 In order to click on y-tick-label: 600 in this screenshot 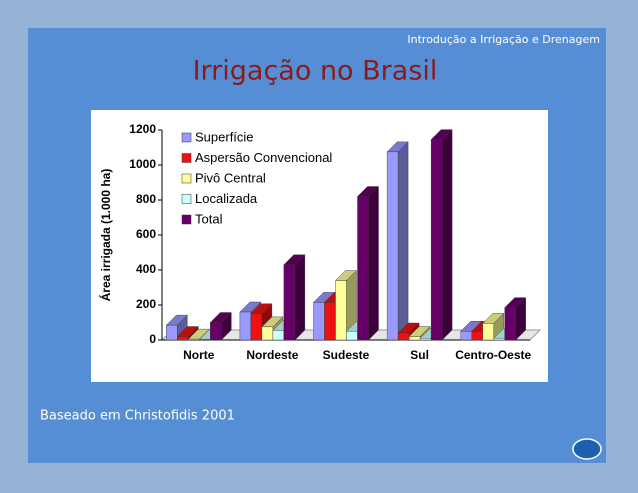, I will do `click(146, 234)`.